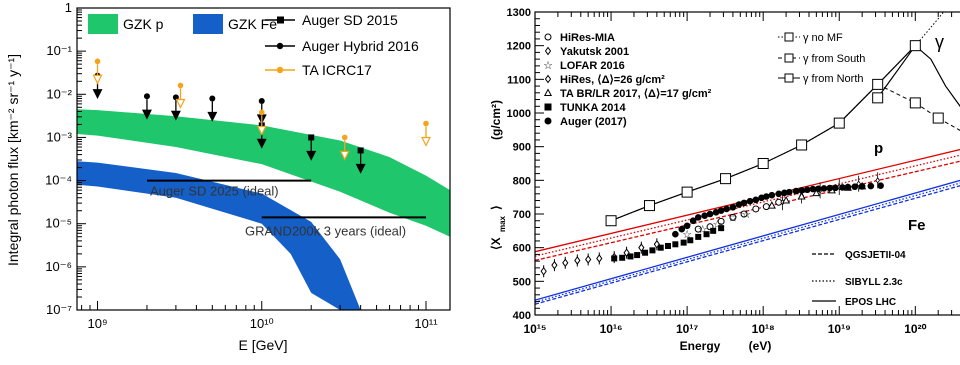 Image resolution: width=960 pixels, height=365 pixels. I want to click on limit-line-label: Auger SD 2025 (ideal), so click(214, 191).